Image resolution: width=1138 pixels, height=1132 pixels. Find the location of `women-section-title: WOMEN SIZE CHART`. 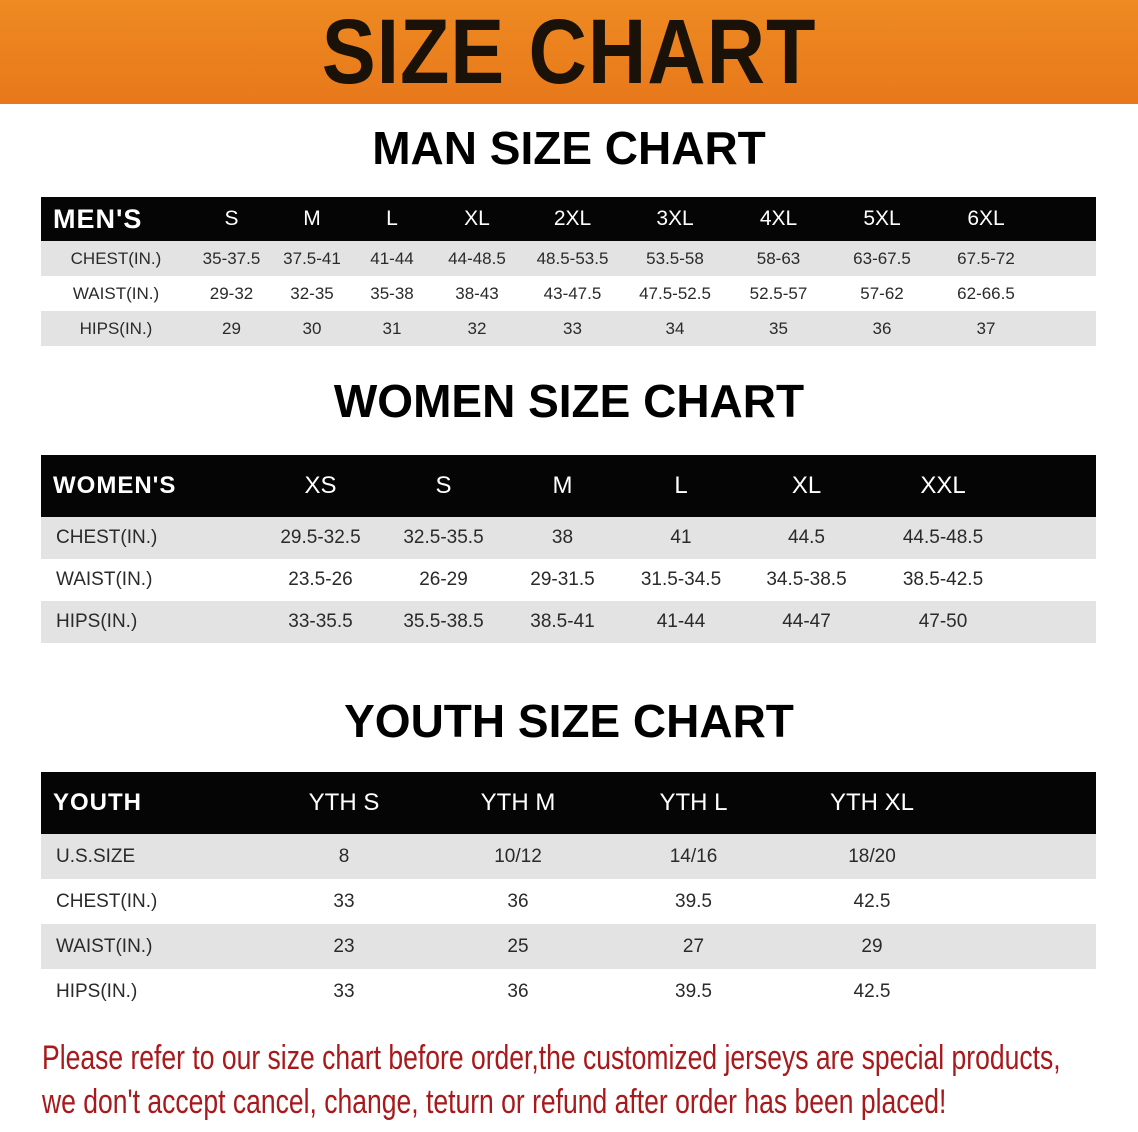

women-section-title: WOMEN SIZE CHART is located at coordinates (569, 401).